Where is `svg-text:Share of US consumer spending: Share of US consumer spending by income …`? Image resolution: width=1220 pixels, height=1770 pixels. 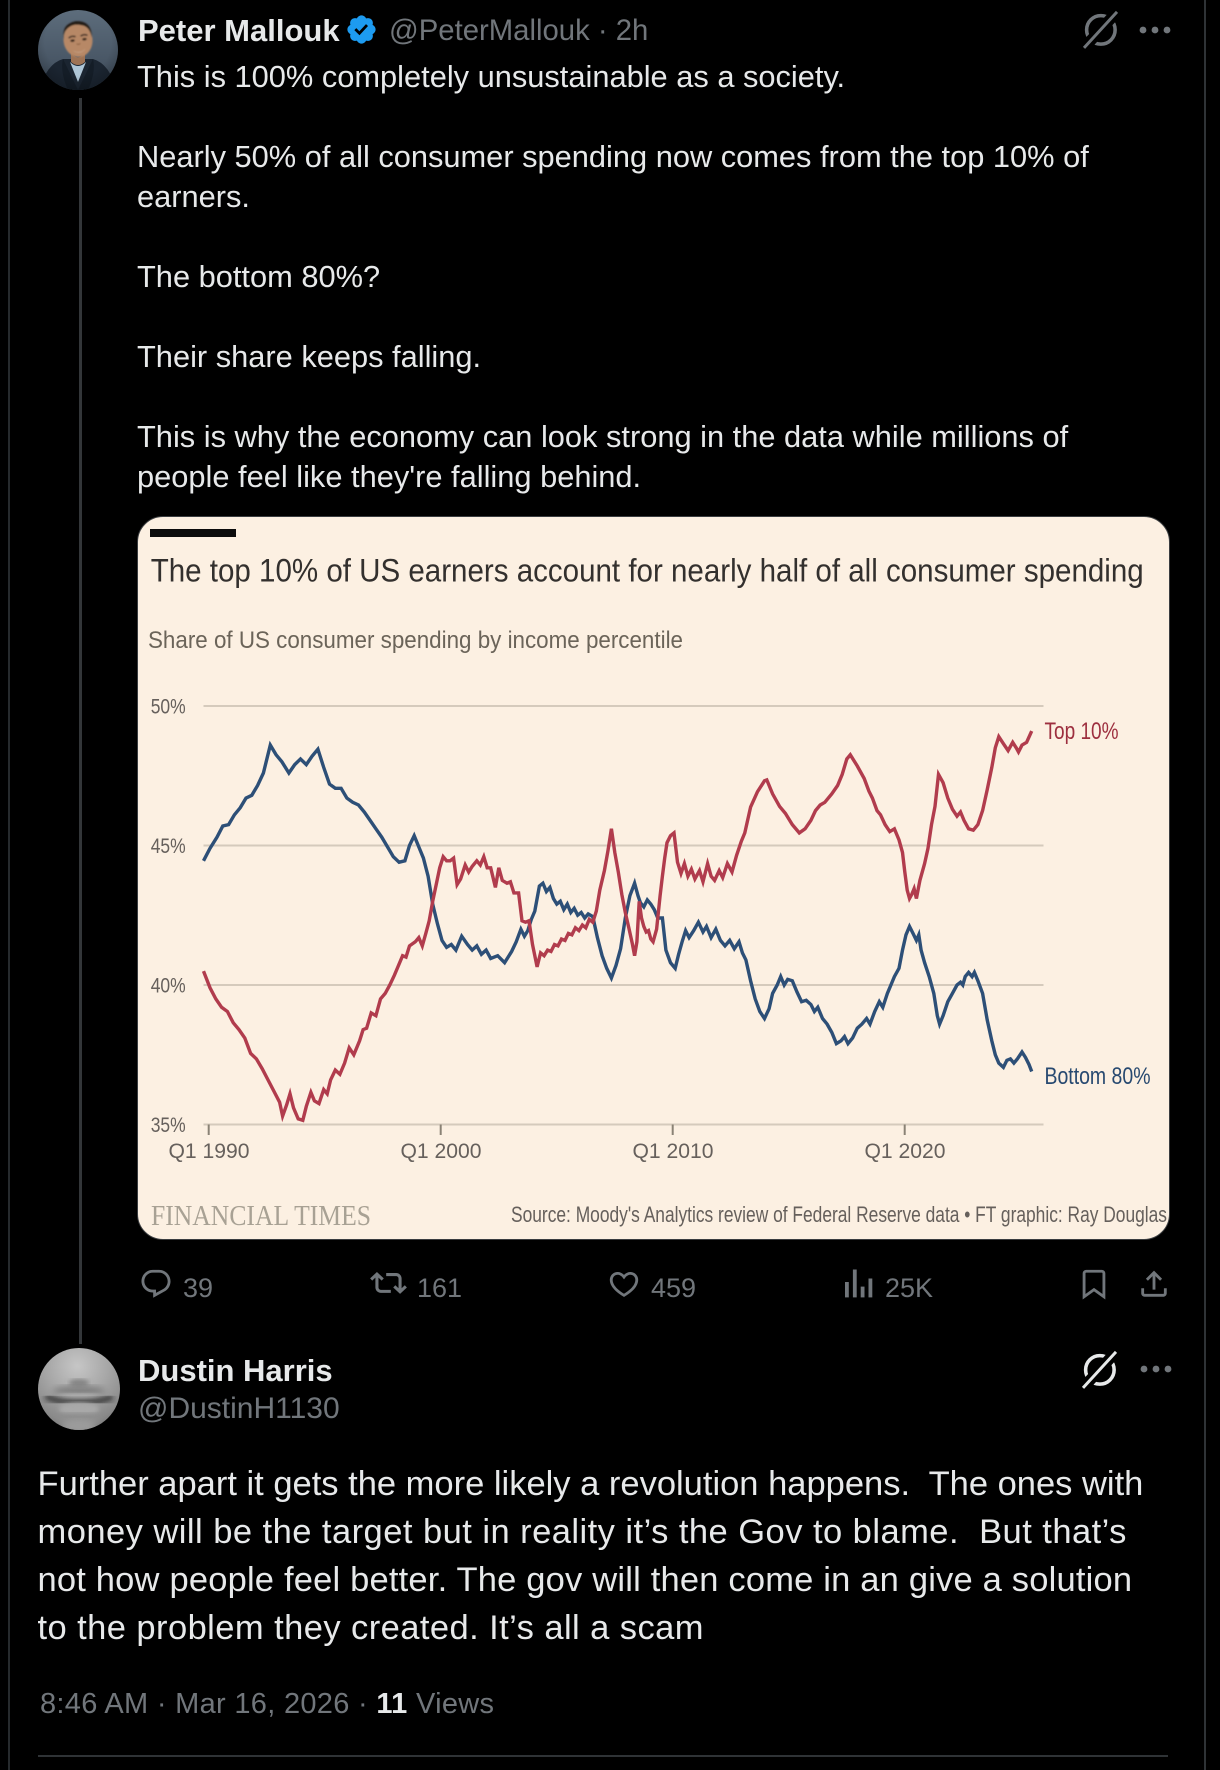
svg-text:Share of US consumer spending: Share of US consumer spending by income … is located at coordinates (415, 640).